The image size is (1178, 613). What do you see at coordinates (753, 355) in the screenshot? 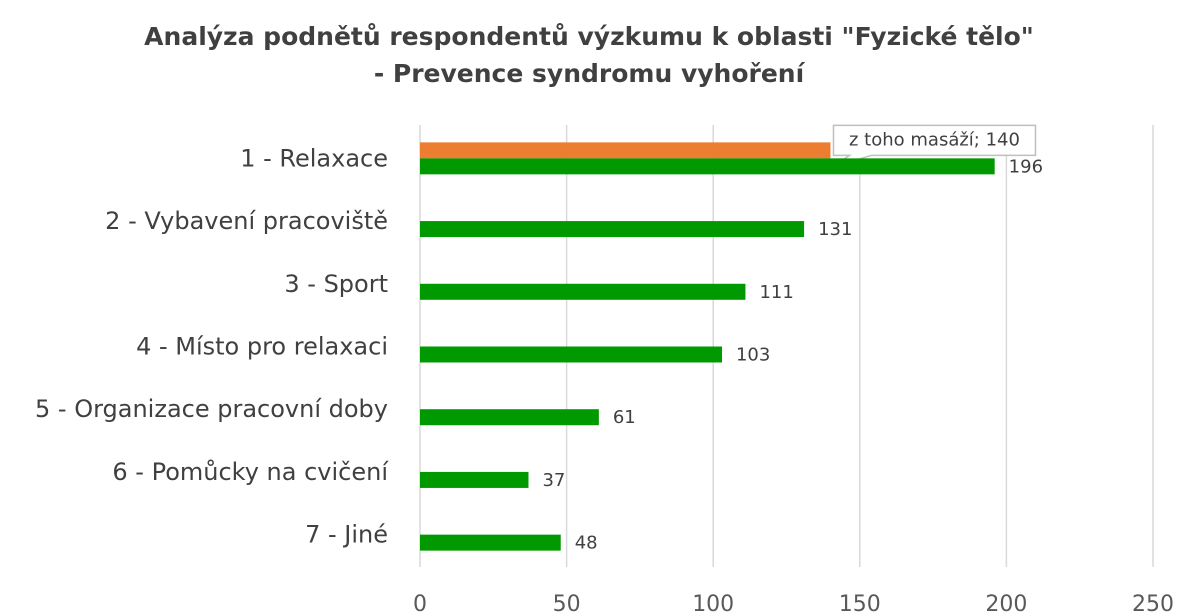
I see `data-label: 103` at bounding box center [753, 355].